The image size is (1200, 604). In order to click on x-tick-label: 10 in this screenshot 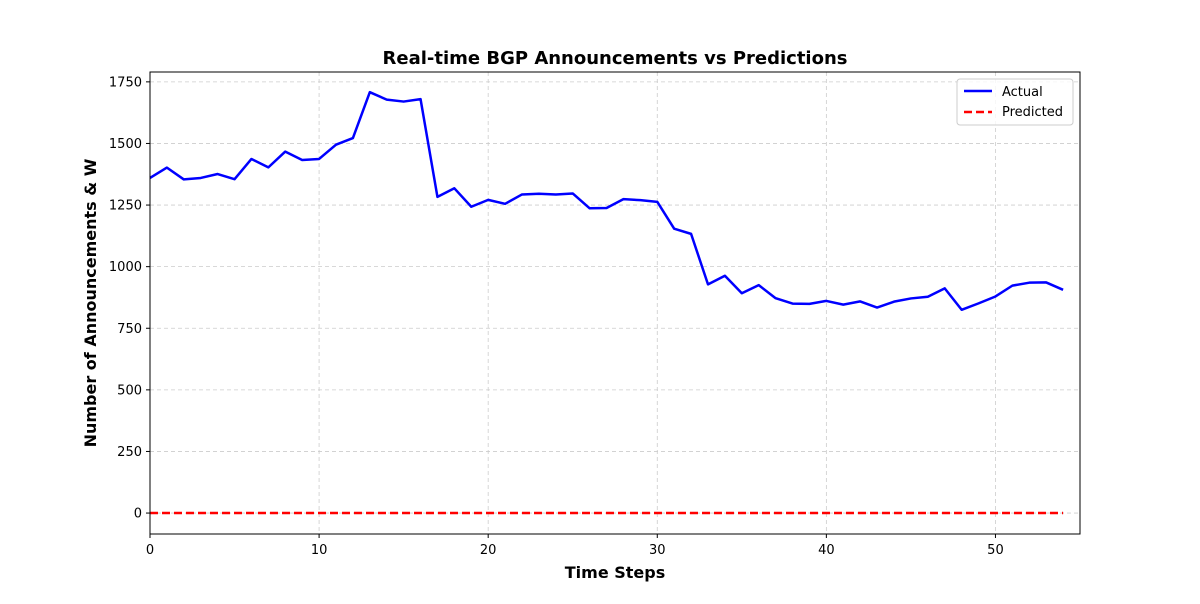, I will do `click(319, 550)`.